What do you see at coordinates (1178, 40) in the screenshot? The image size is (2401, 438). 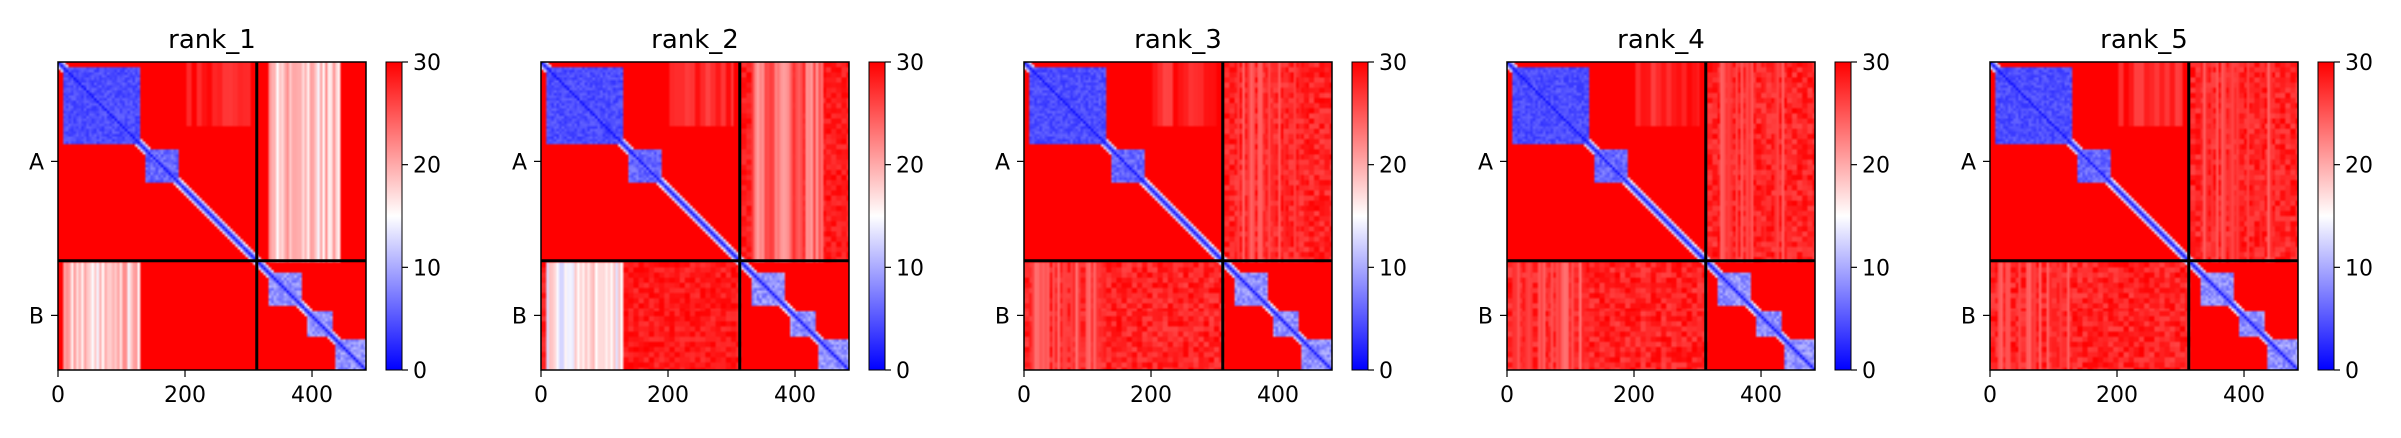 I see `panel-title: rank_3` at bounding box center [1178, 40].